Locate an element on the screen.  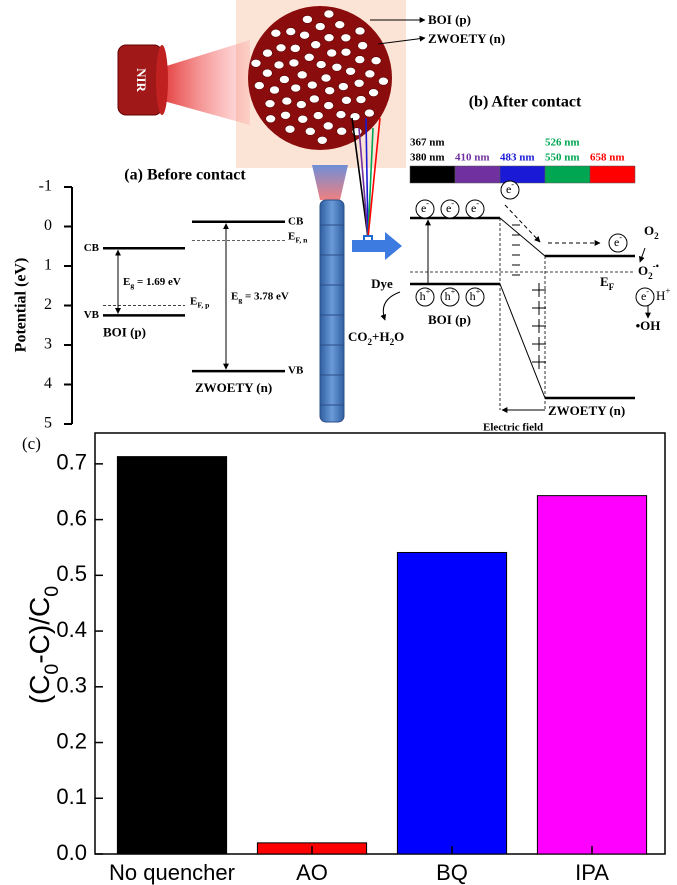
text-part: h is located at coordinates (423, 296).